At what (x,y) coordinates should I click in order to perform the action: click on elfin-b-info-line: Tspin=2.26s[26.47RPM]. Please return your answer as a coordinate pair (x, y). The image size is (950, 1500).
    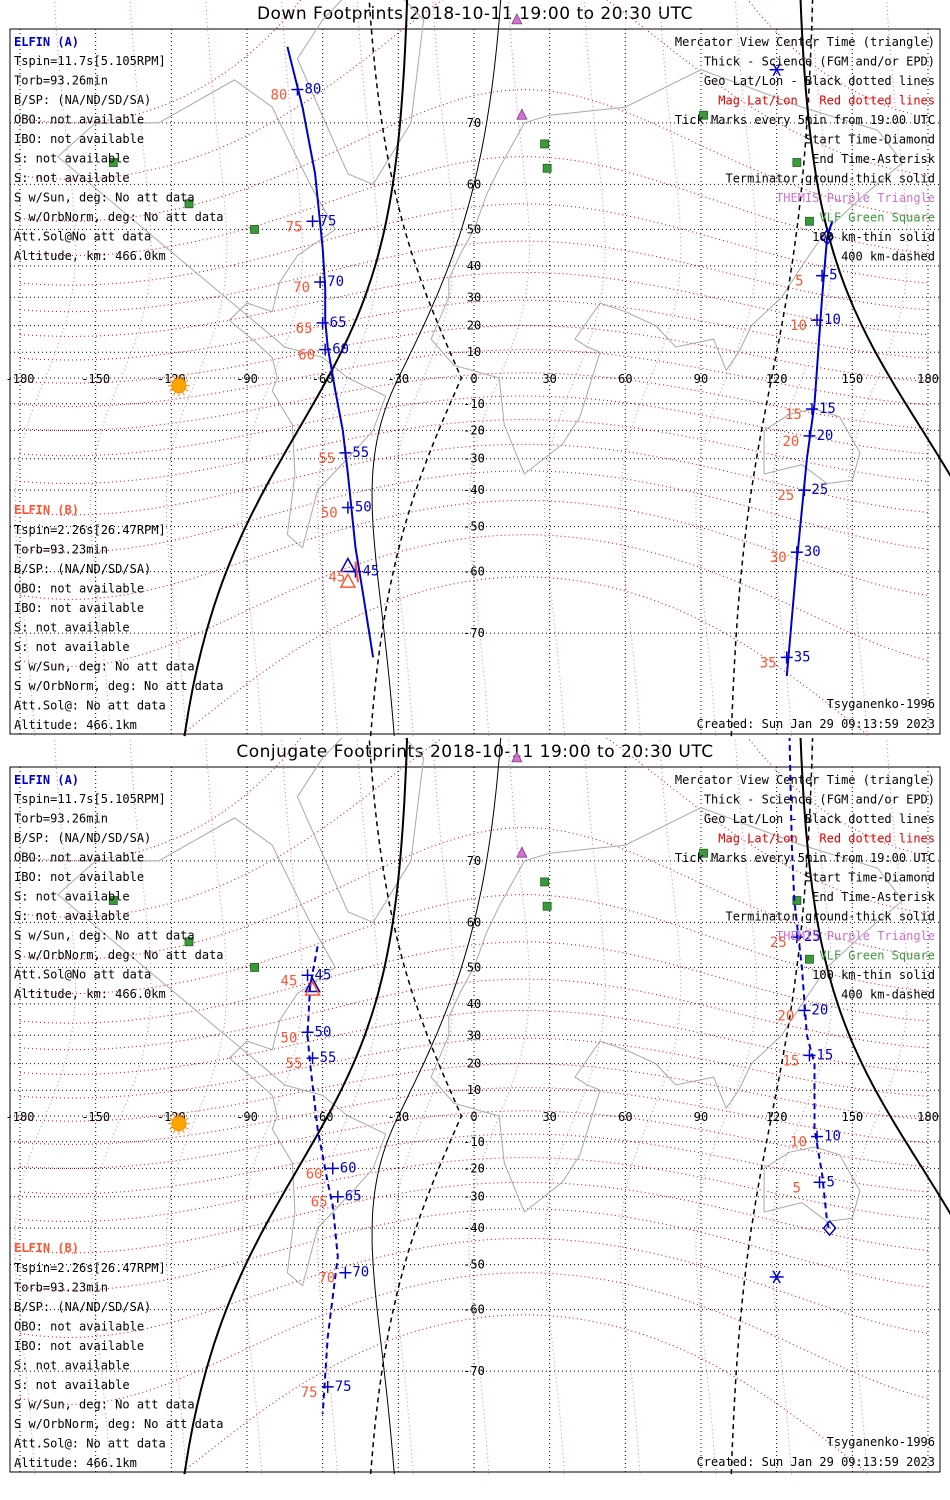
    Looking at the image, I should click on (90, 530).